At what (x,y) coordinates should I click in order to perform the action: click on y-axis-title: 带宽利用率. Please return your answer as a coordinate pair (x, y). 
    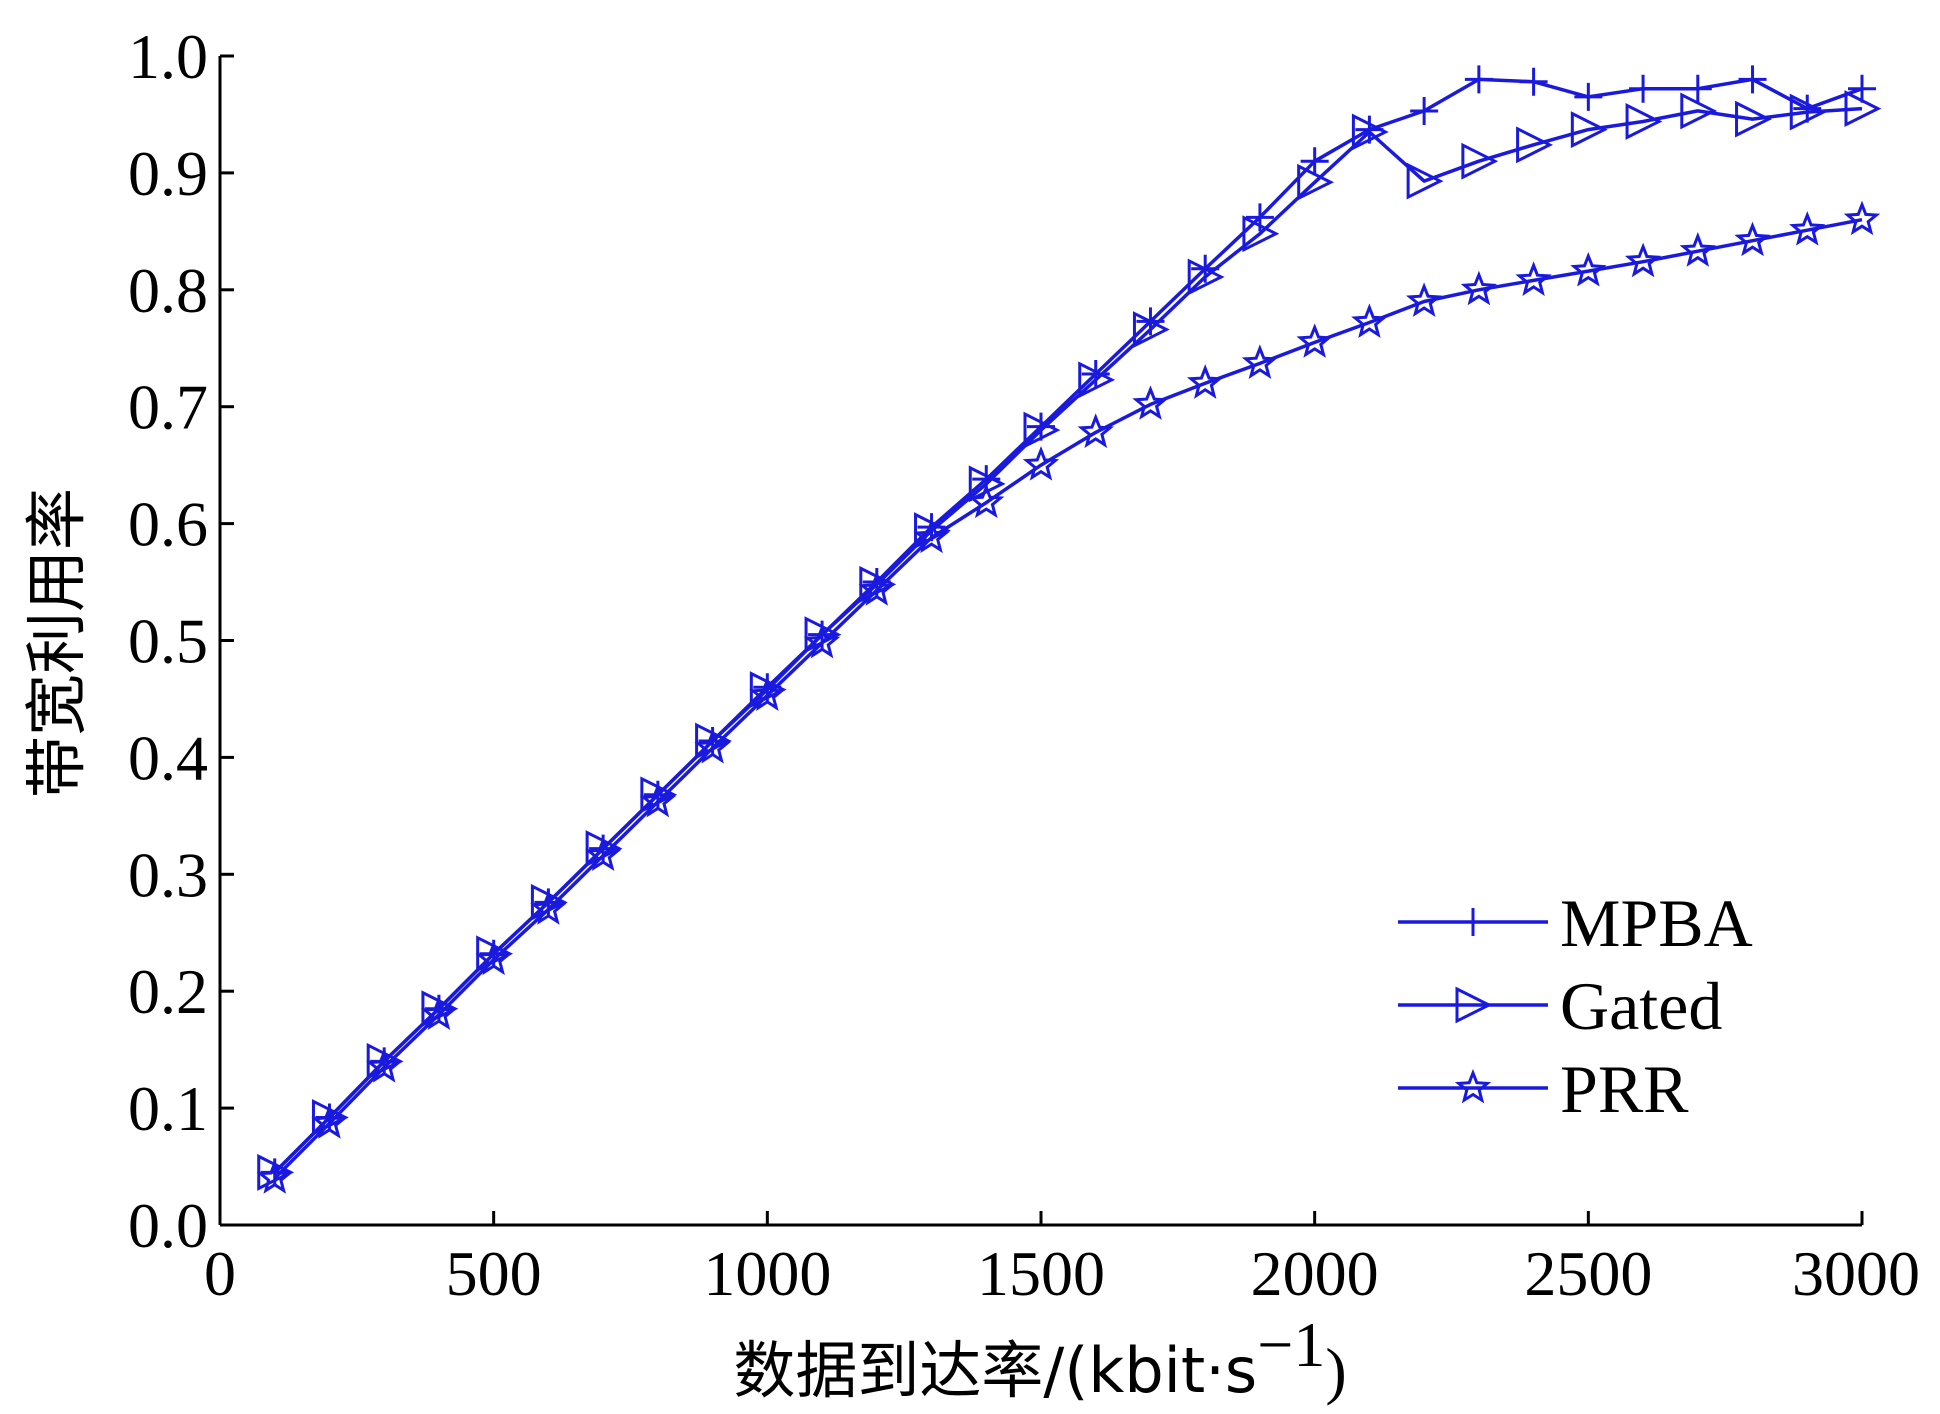
    Looking at the image, I should click on (56, 643).